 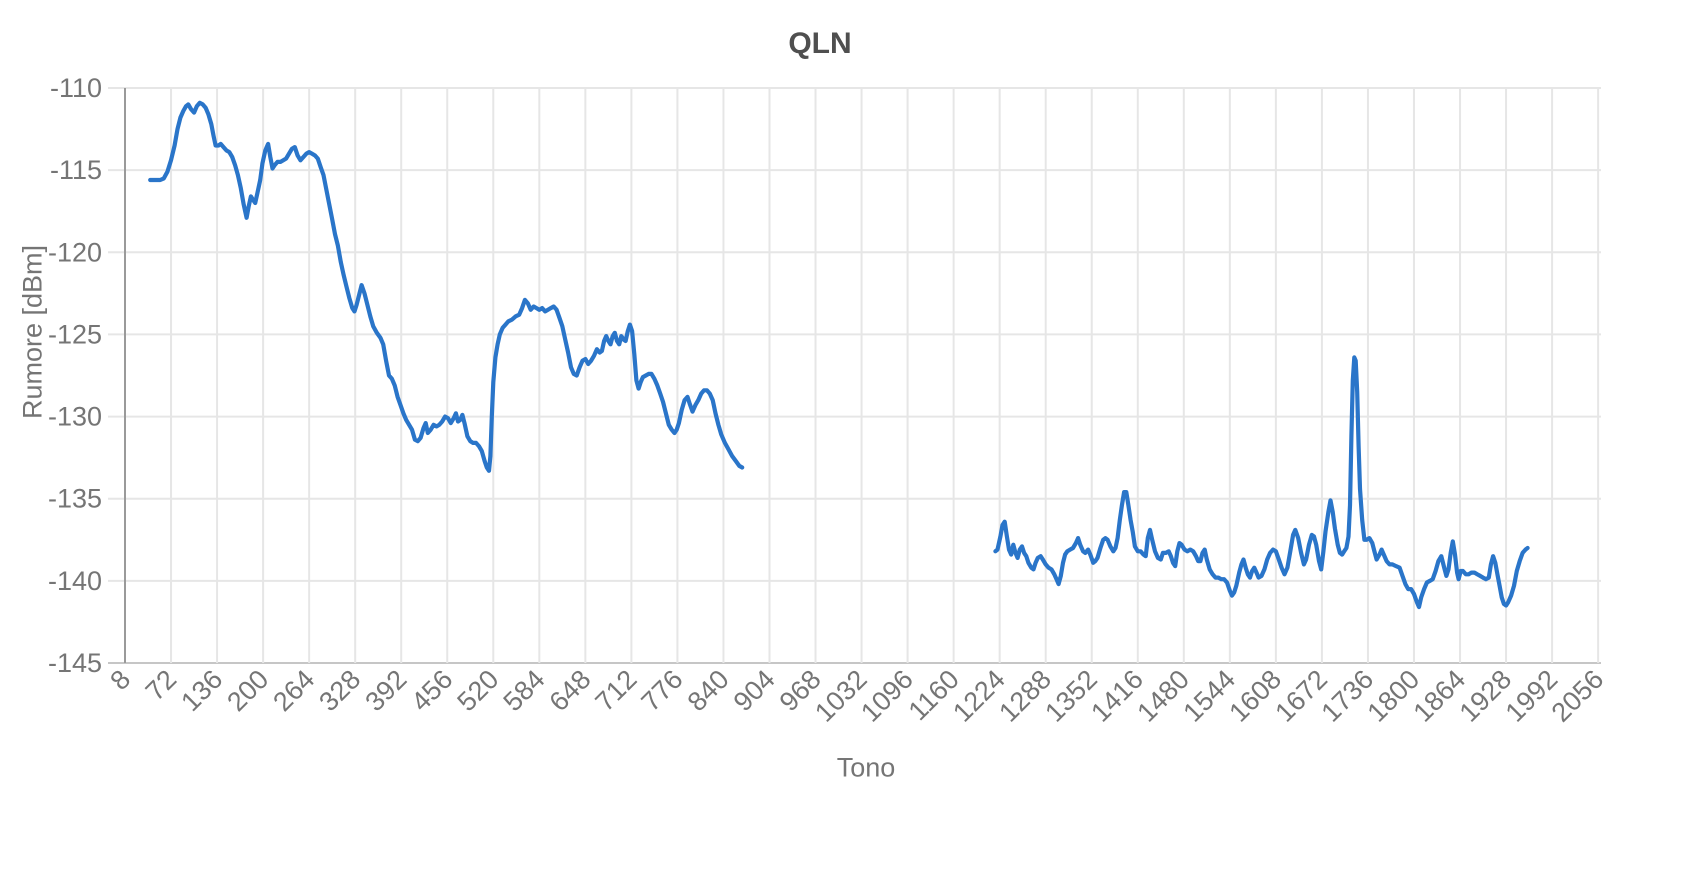 What do you see at coordinates (616, 690) in the screenshot?
I see `x-tick-label: 712` at bounding box center [616, 690].